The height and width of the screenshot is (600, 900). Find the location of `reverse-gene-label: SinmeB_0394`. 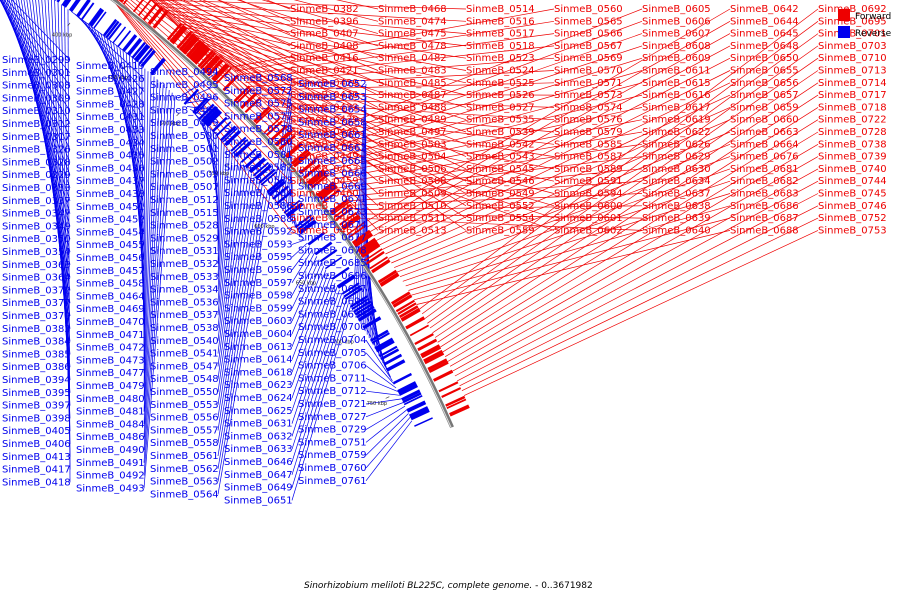

reverse-gene-label: SinmeB_0394 is located at coordinates (36, 380).